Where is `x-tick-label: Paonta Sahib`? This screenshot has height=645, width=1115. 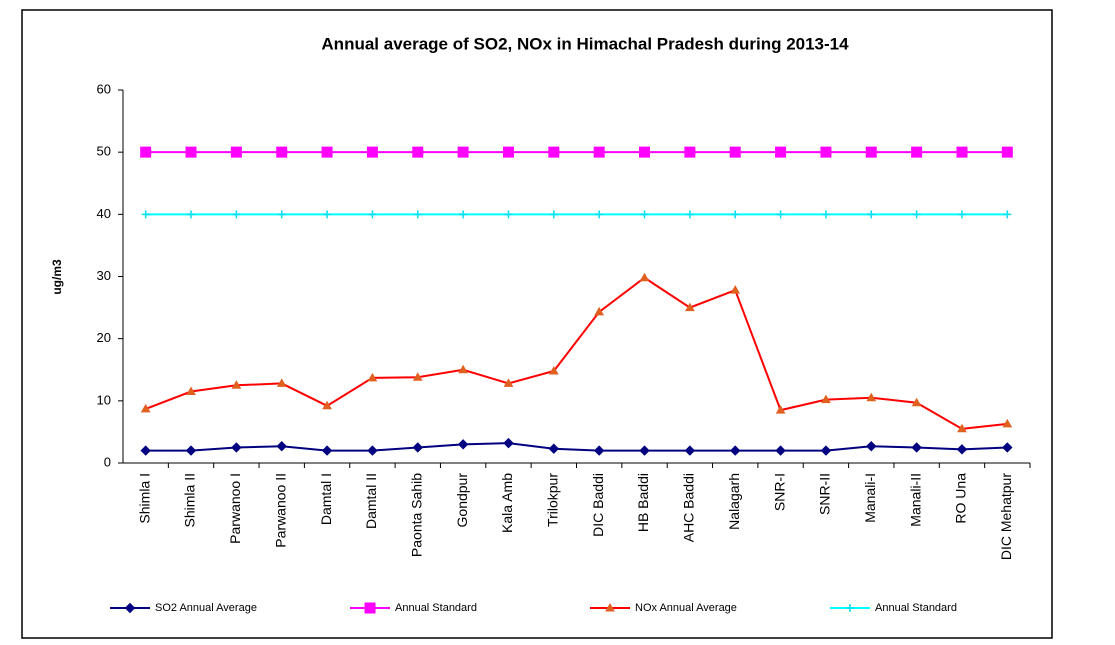 x-tick-label: Paonta Sahib is located at coordinates (416, 515).